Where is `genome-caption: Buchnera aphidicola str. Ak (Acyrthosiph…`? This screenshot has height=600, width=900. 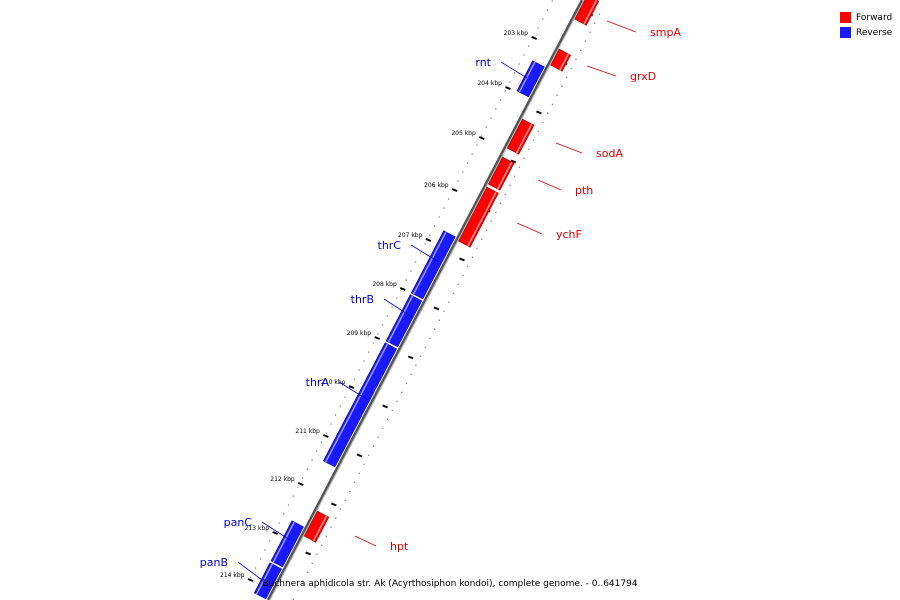 genome-caption: Buchnera aphidicola str. Ak (Acyrthosiph… is located at coordinates (450, 584).